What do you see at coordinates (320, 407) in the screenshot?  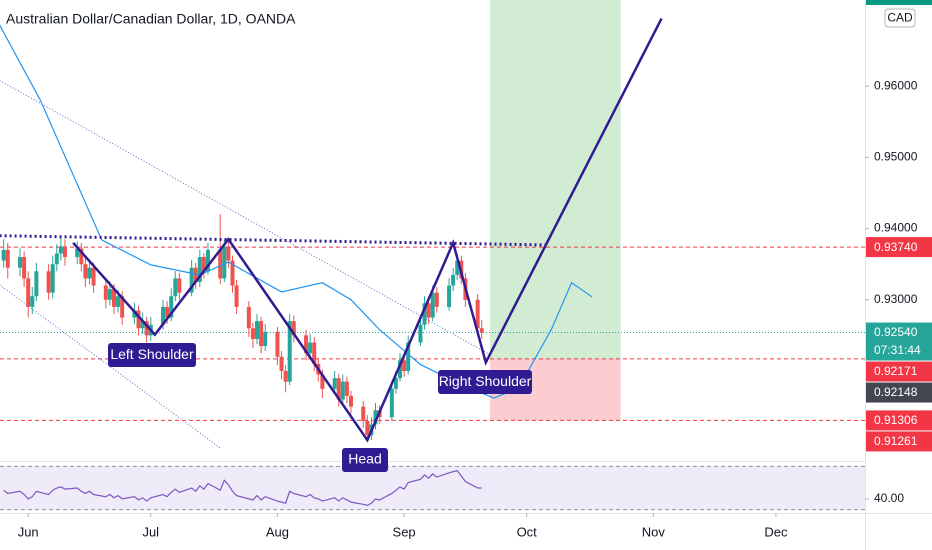 I see `pattern-labels: Left Shoulder Head Right Shoulder` at bounding box center [320, 407].